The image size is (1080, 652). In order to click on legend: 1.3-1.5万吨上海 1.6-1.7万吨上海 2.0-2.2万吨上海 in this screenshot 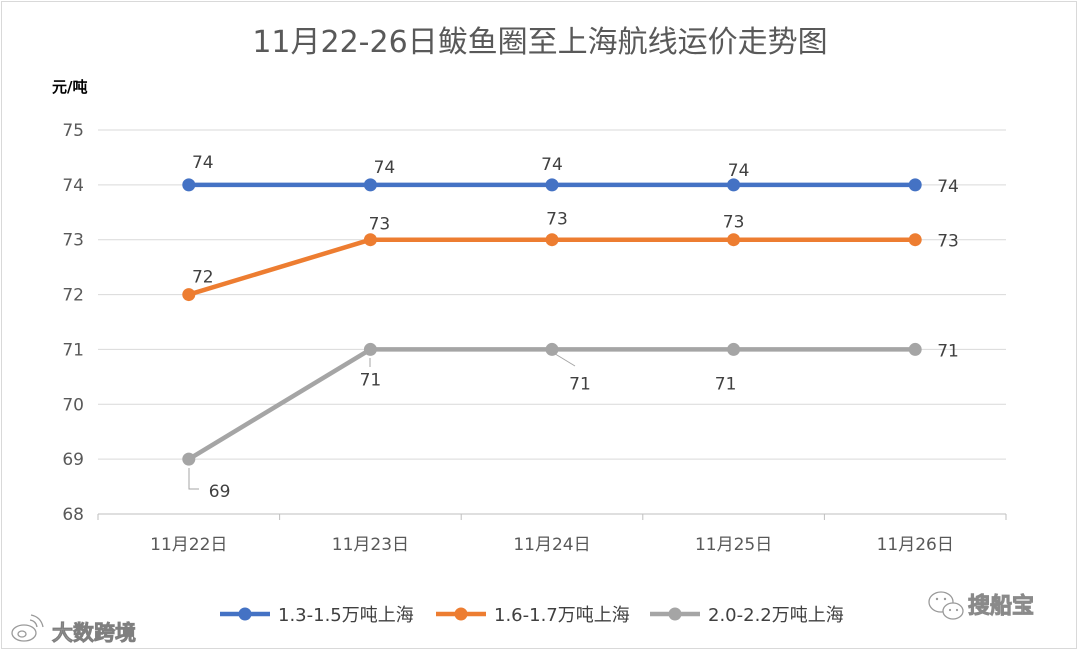, I will do `click(532, 615)`.